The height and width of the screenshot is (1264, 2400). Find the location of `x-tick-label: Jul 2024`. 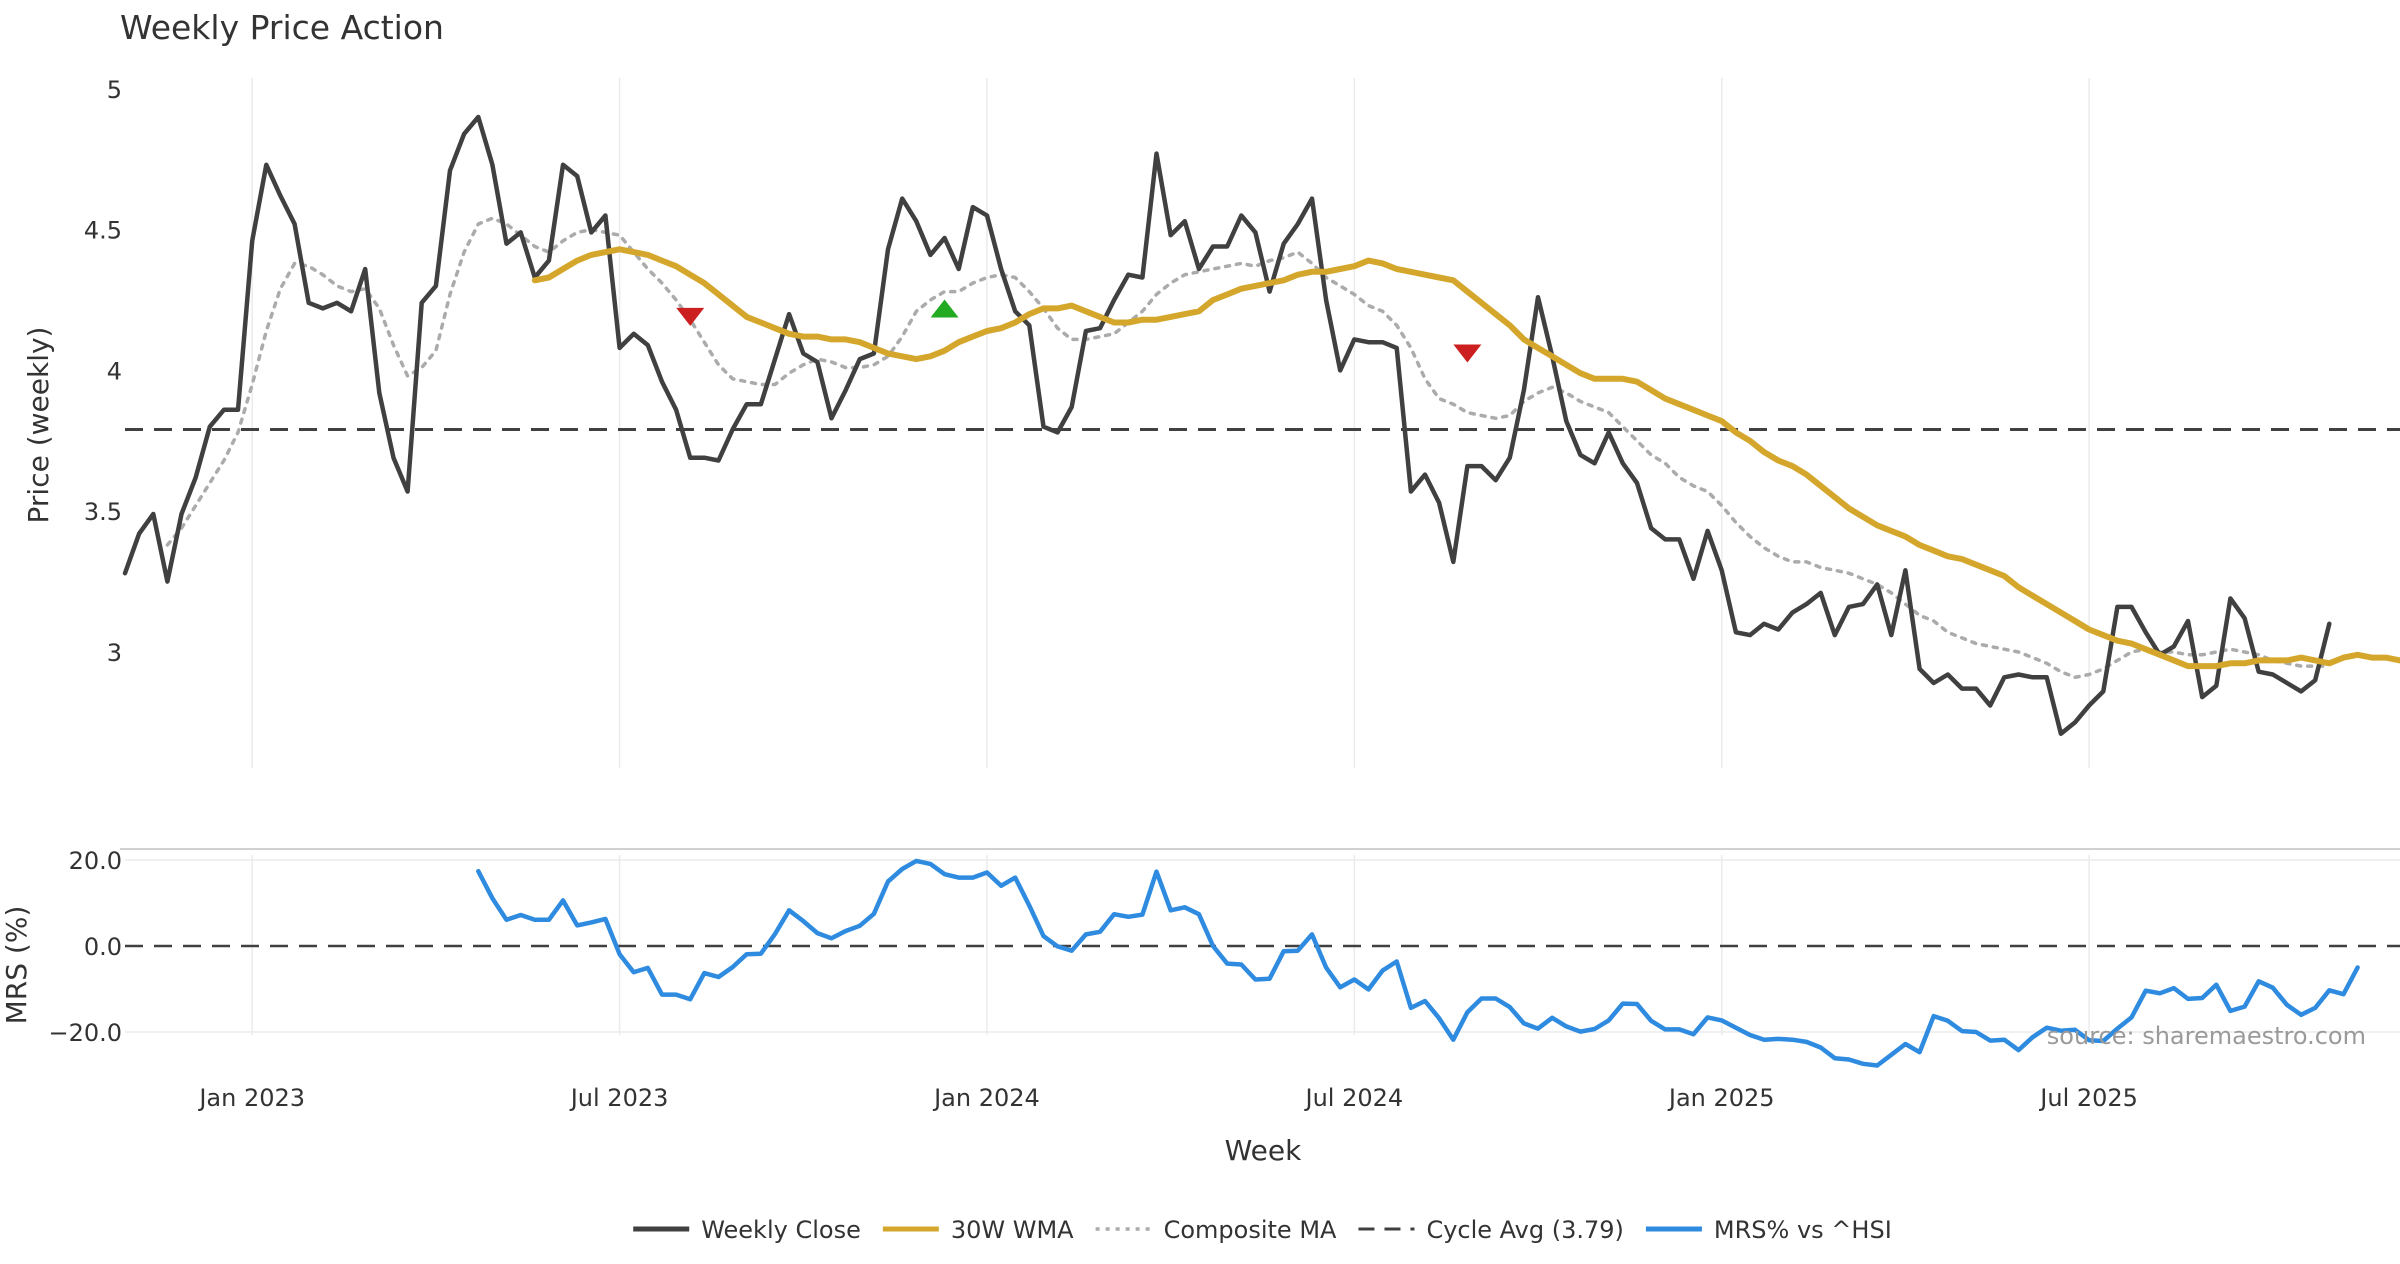

x-tick-label: Jul 2024 is located at coordinates (1354, 1098).